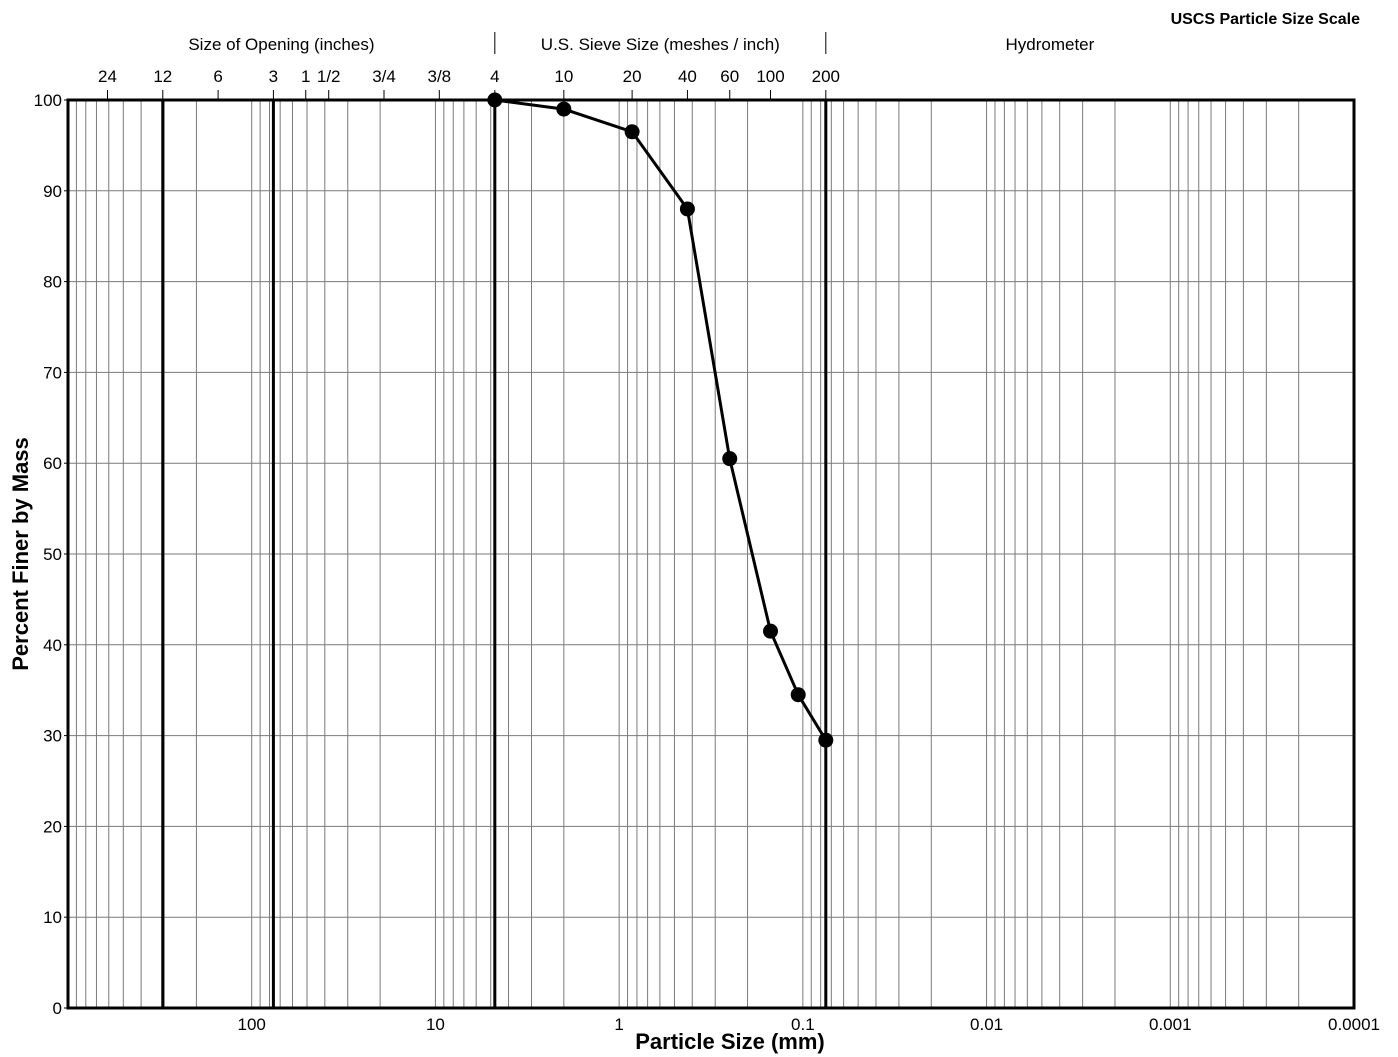  I want to click on x-tick-labels: 100 10 1 0.1 0.01 0.001 0.0001, so click(809, 1024).